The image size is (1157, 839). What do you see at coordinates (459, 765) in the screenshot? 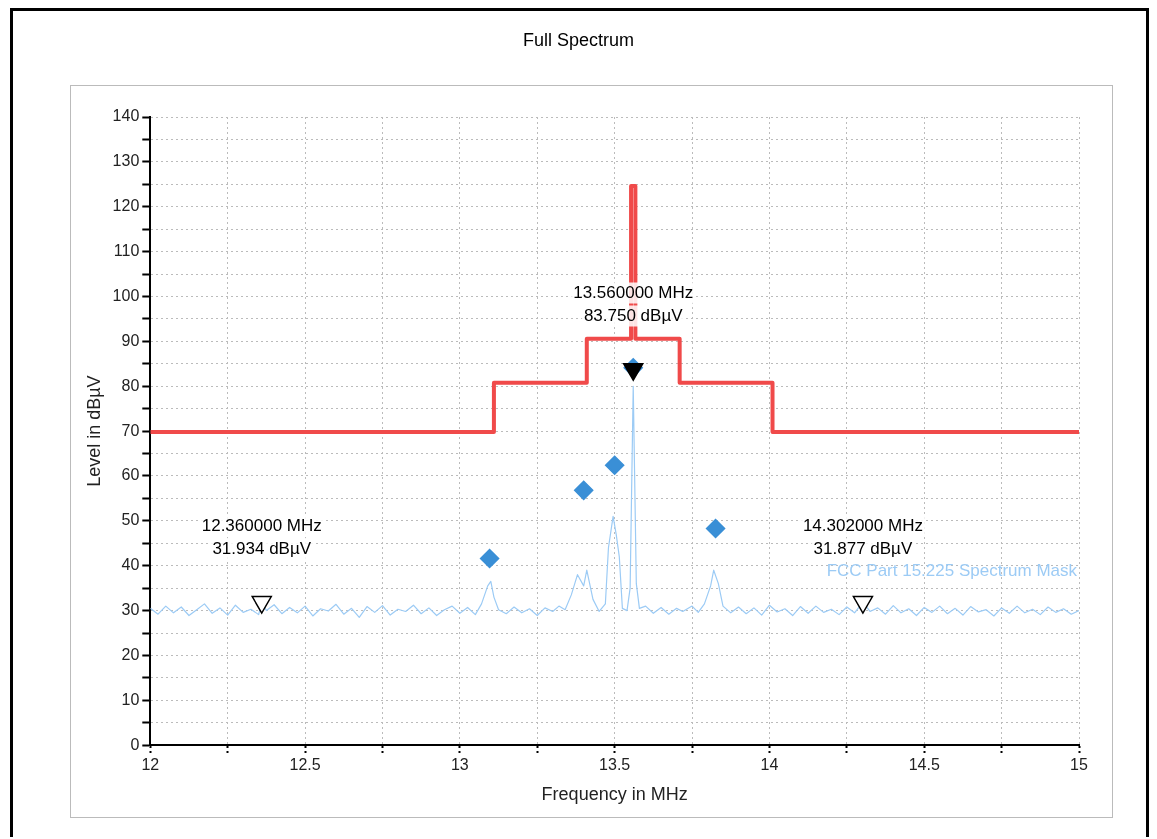
I see `x-tick-label: 13` at bounding box center [459, 765].